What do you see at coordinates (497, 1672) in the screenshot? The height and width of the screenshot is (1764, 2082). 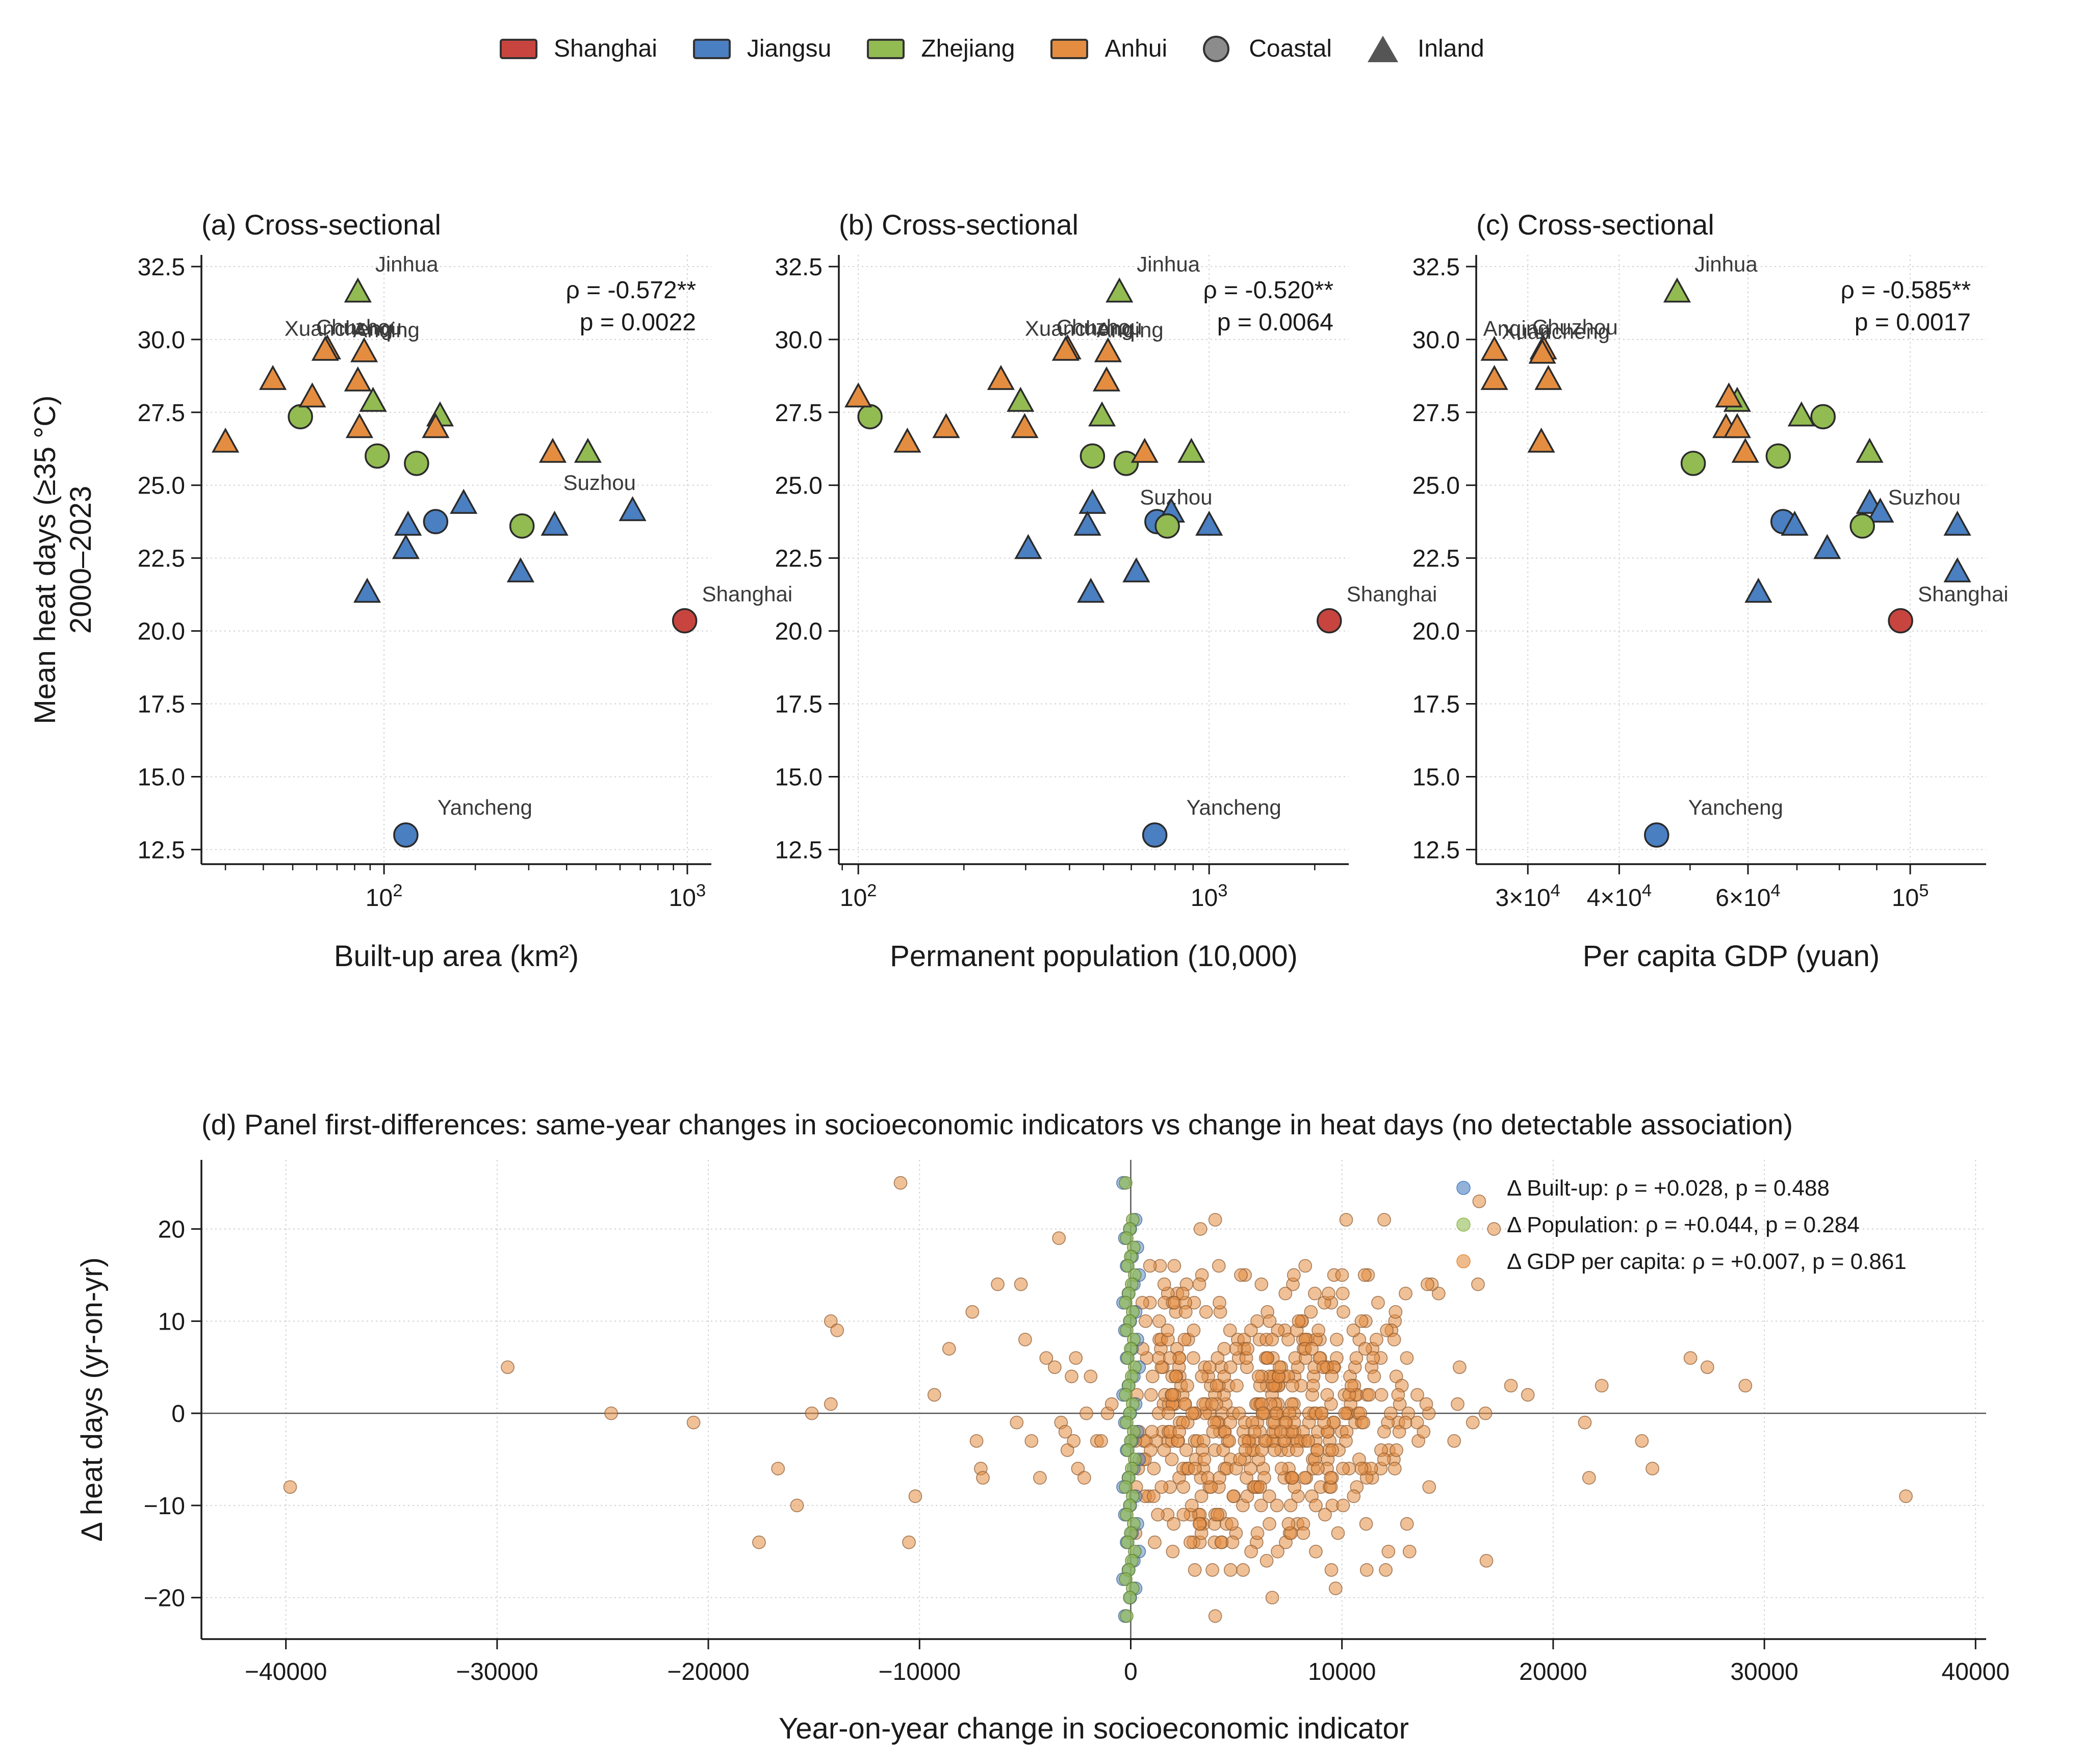 I see `x-tick-label: −30000` at bounding box center [497, 1672].